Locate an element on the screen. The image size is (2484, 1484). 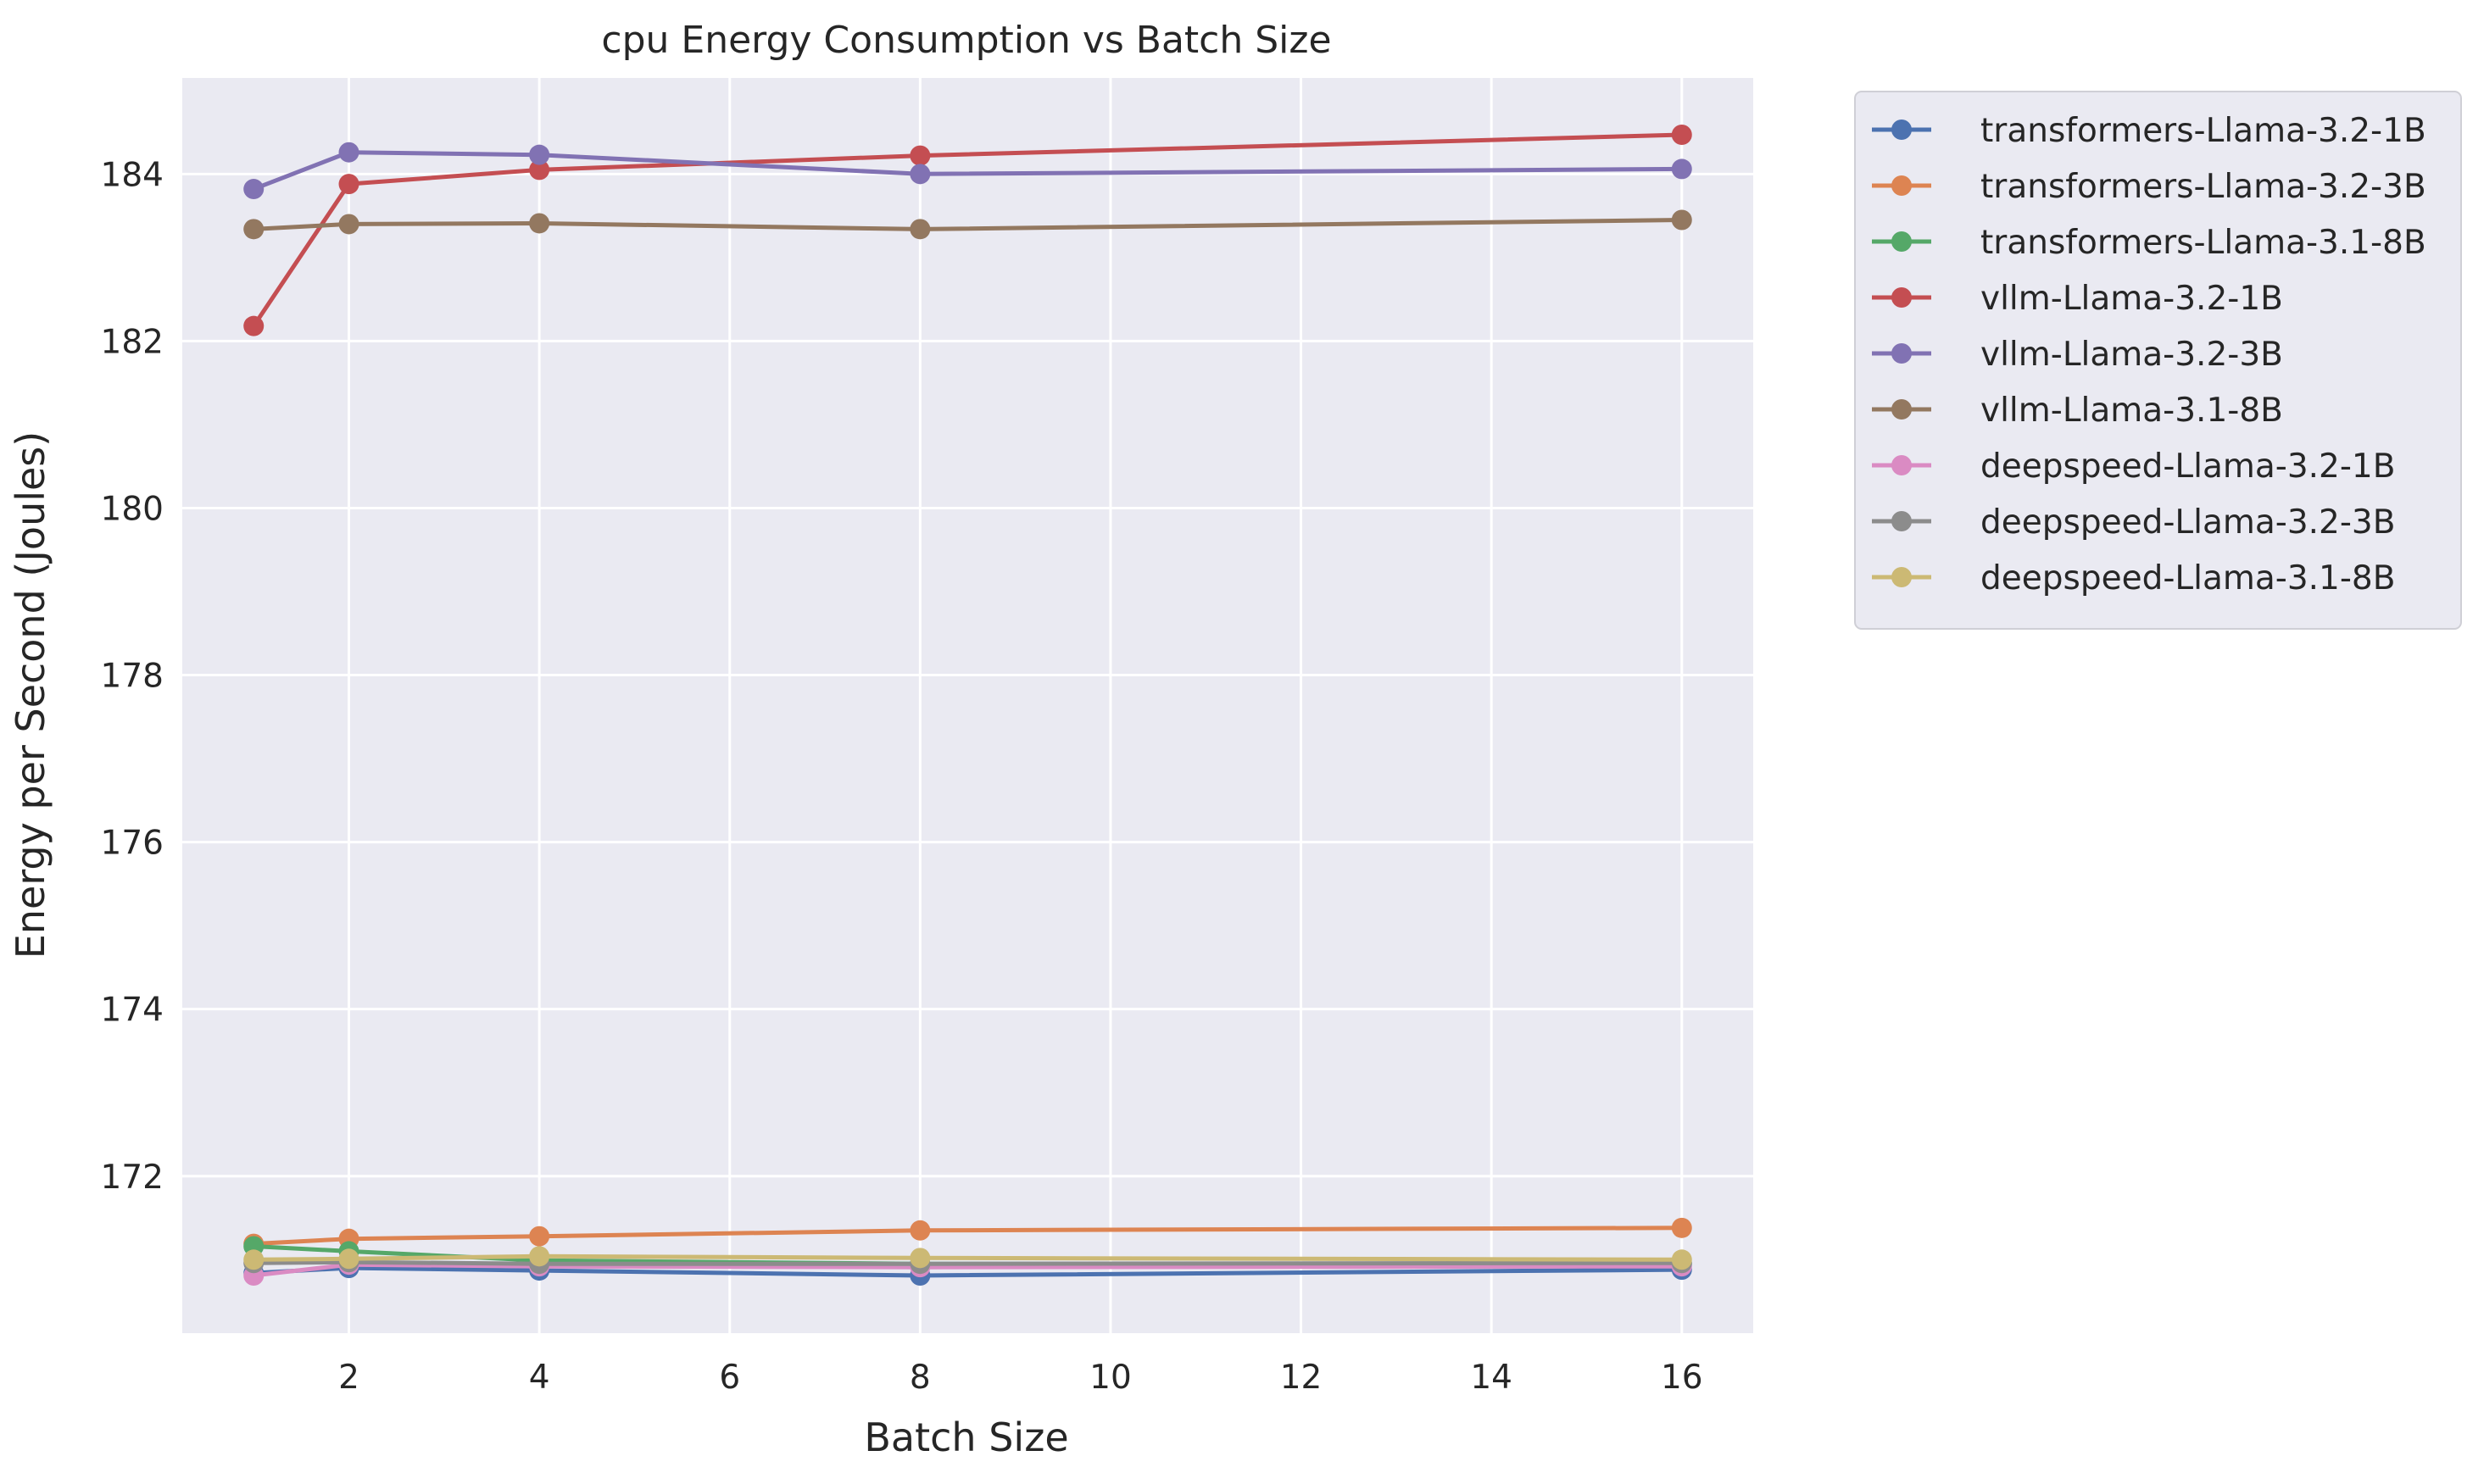
y-tick-label: 176 is located at coordinates (132, 844).